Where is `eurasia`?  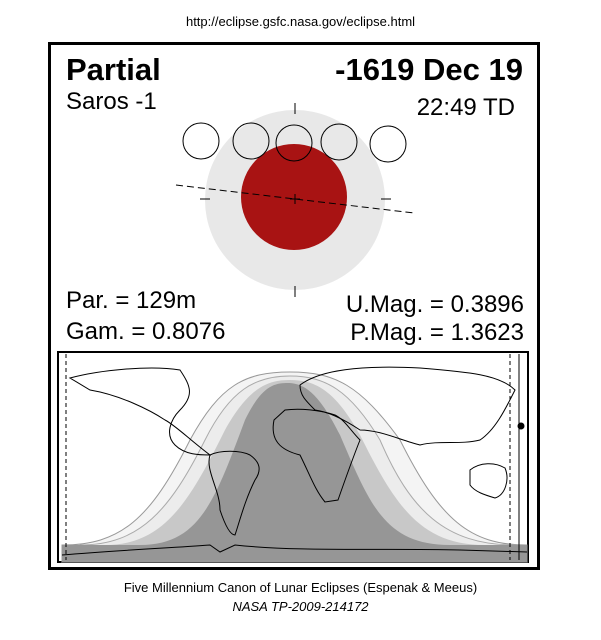 eurasia is located at coordinates (407, 406).